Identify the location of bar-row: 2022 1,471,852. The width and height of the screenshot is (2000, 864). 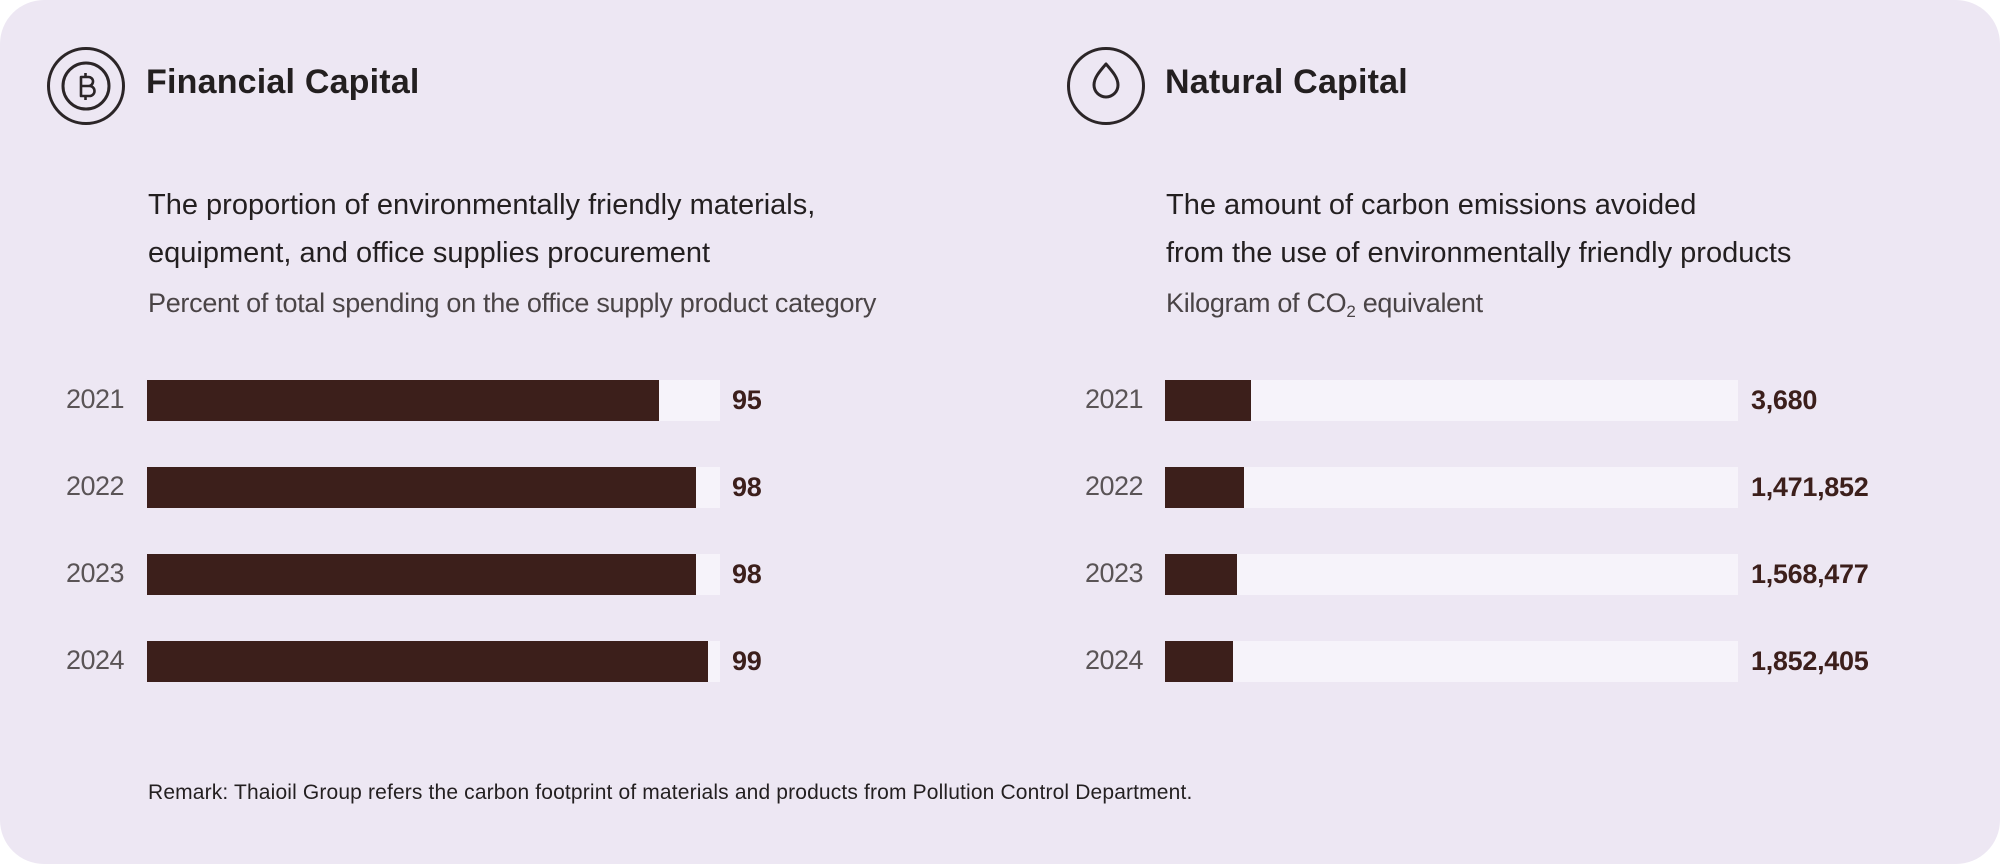
(1510, 487).